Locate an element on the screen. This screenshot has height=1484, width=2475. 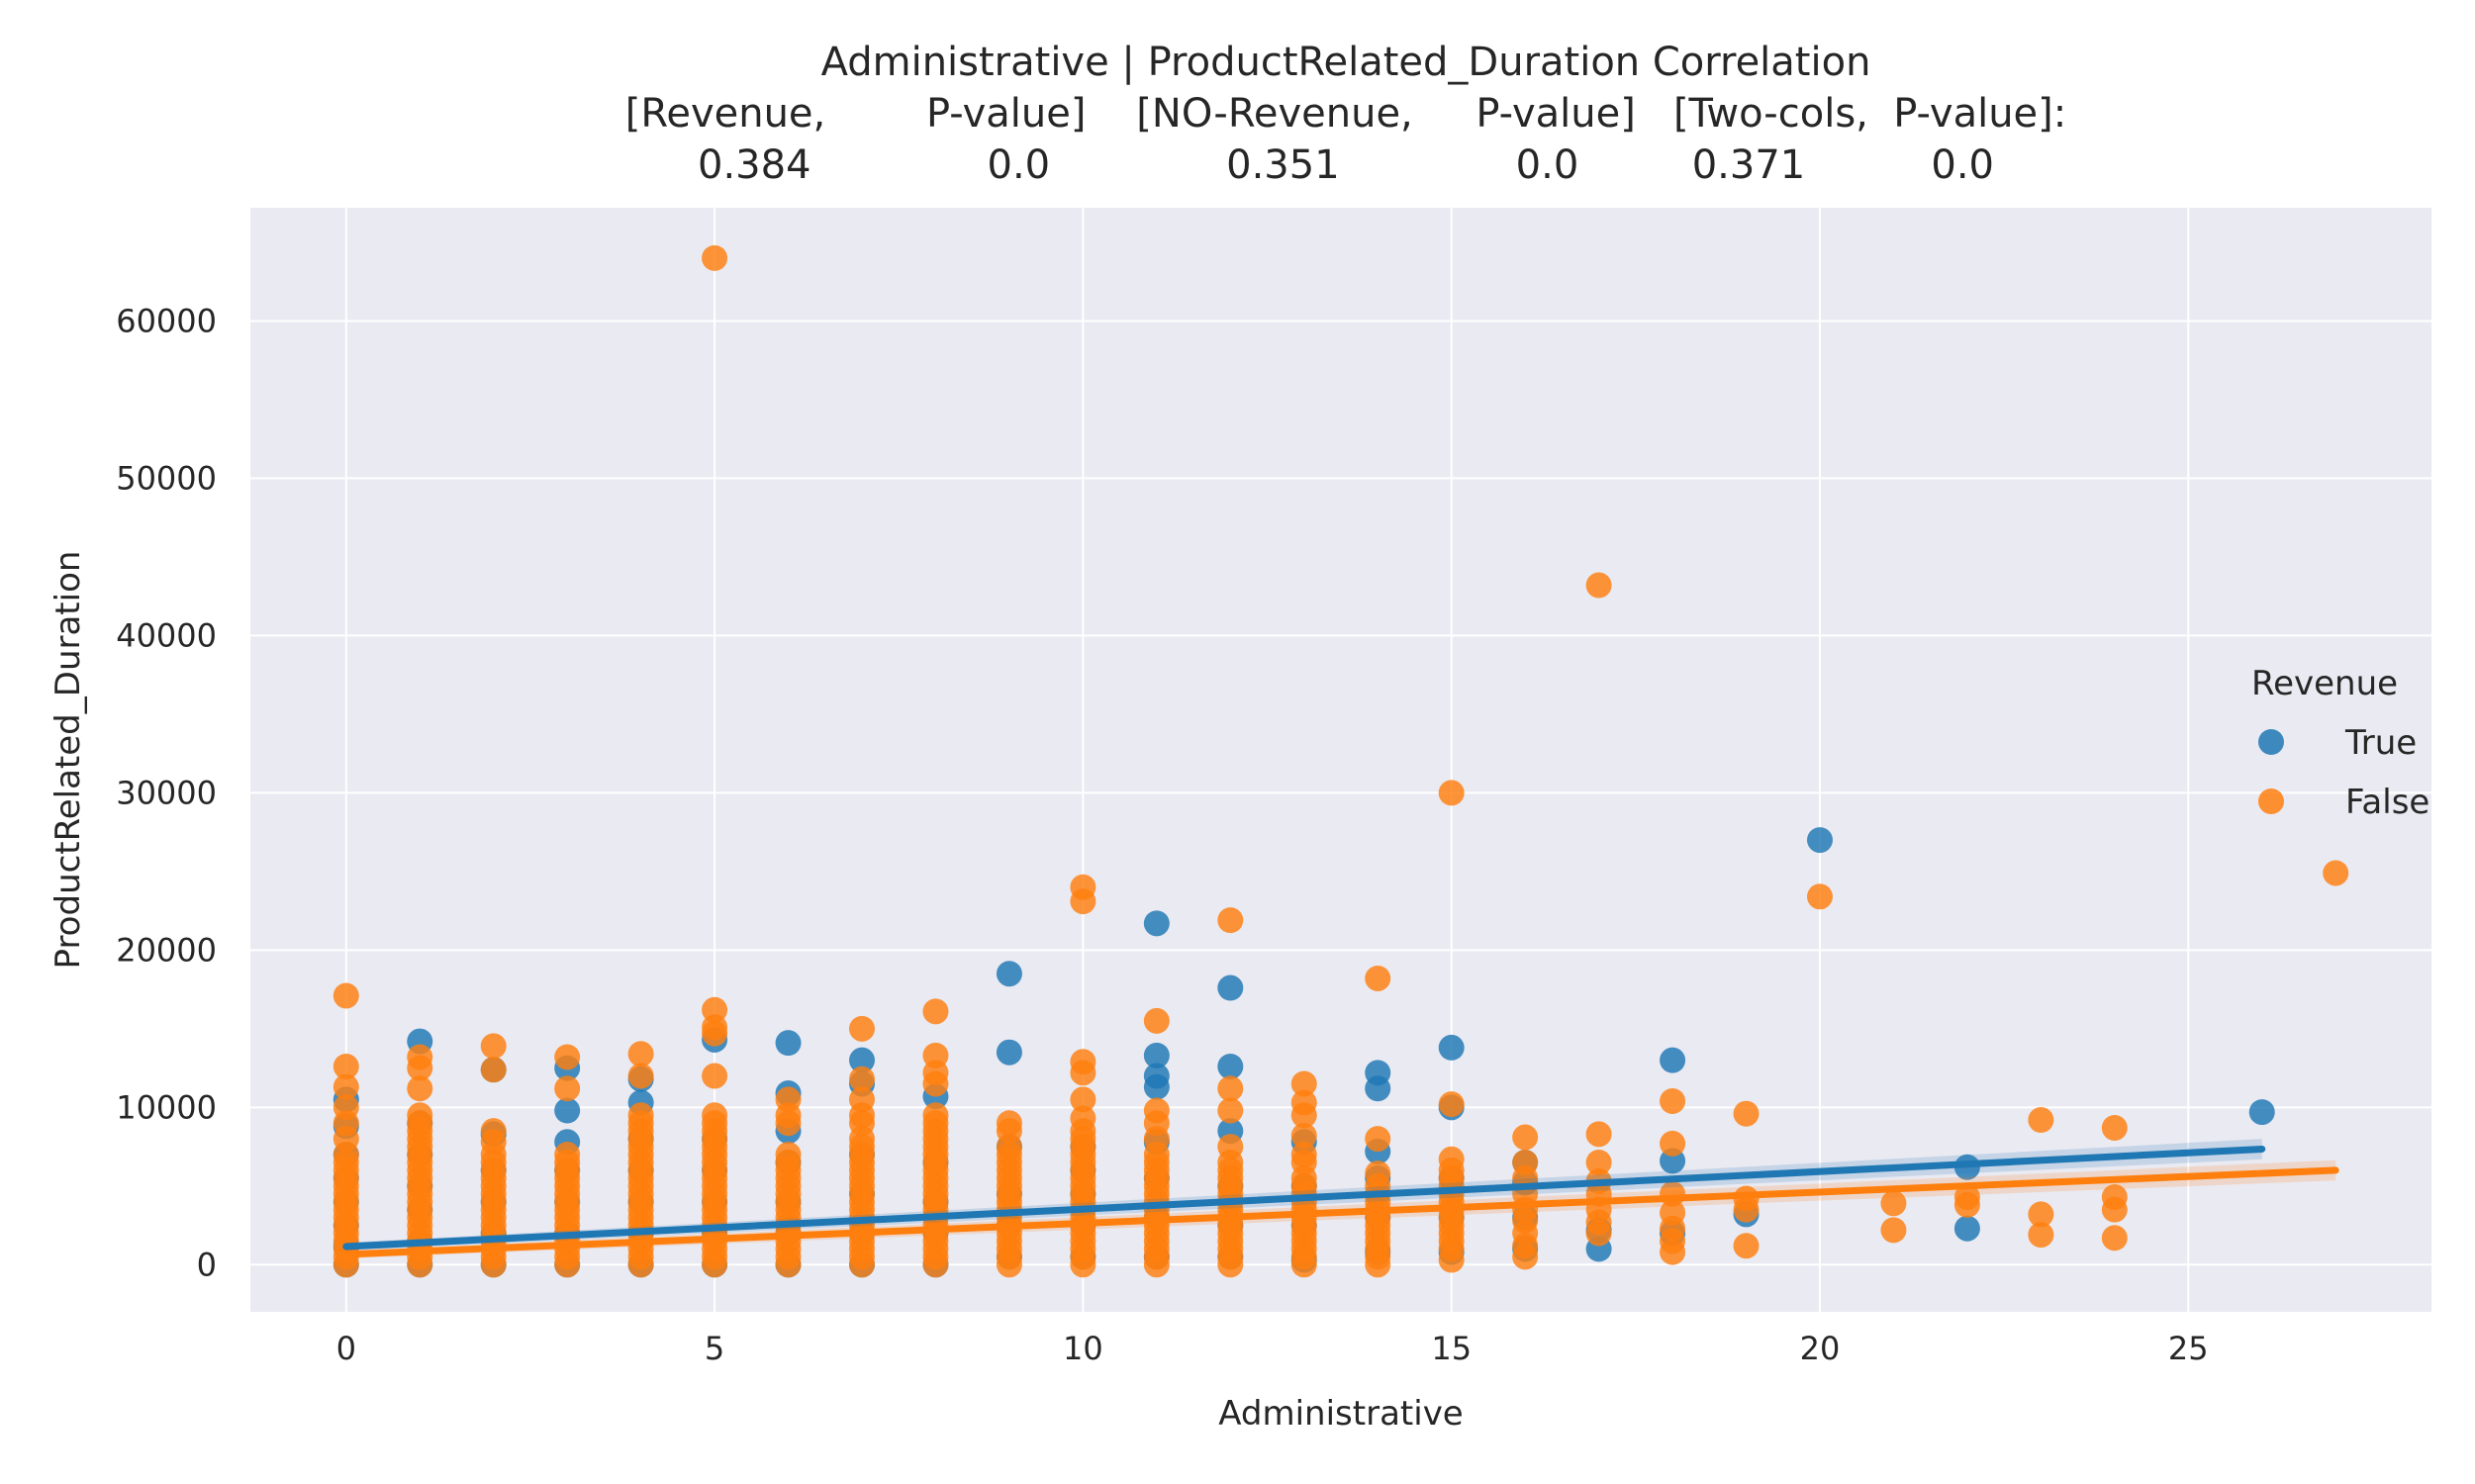
regression-lines is located at coordinates (1340, 1198).